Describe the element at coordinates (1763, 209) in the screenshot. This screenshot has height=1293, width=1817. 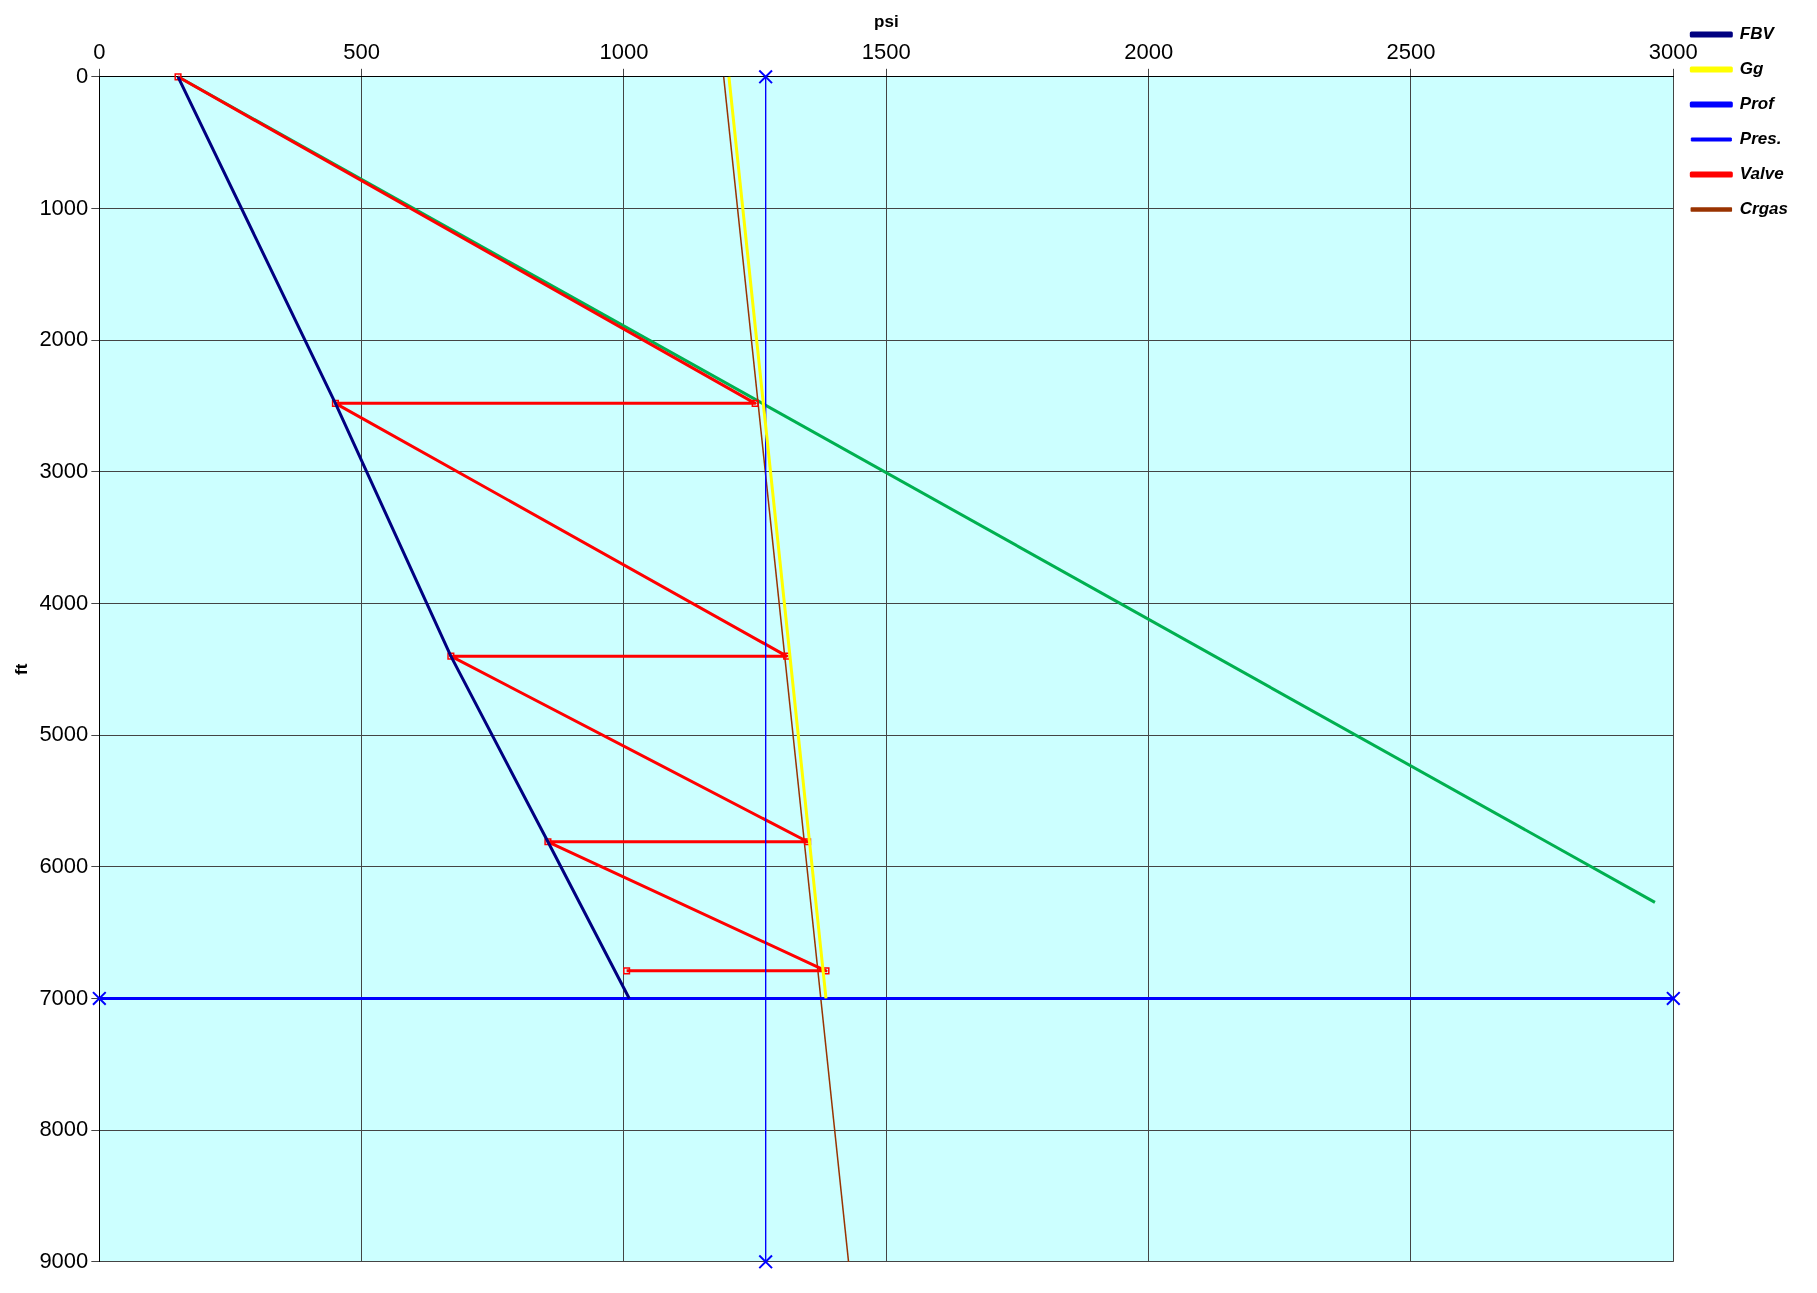
I see `legend-label: Crgas` at that location.